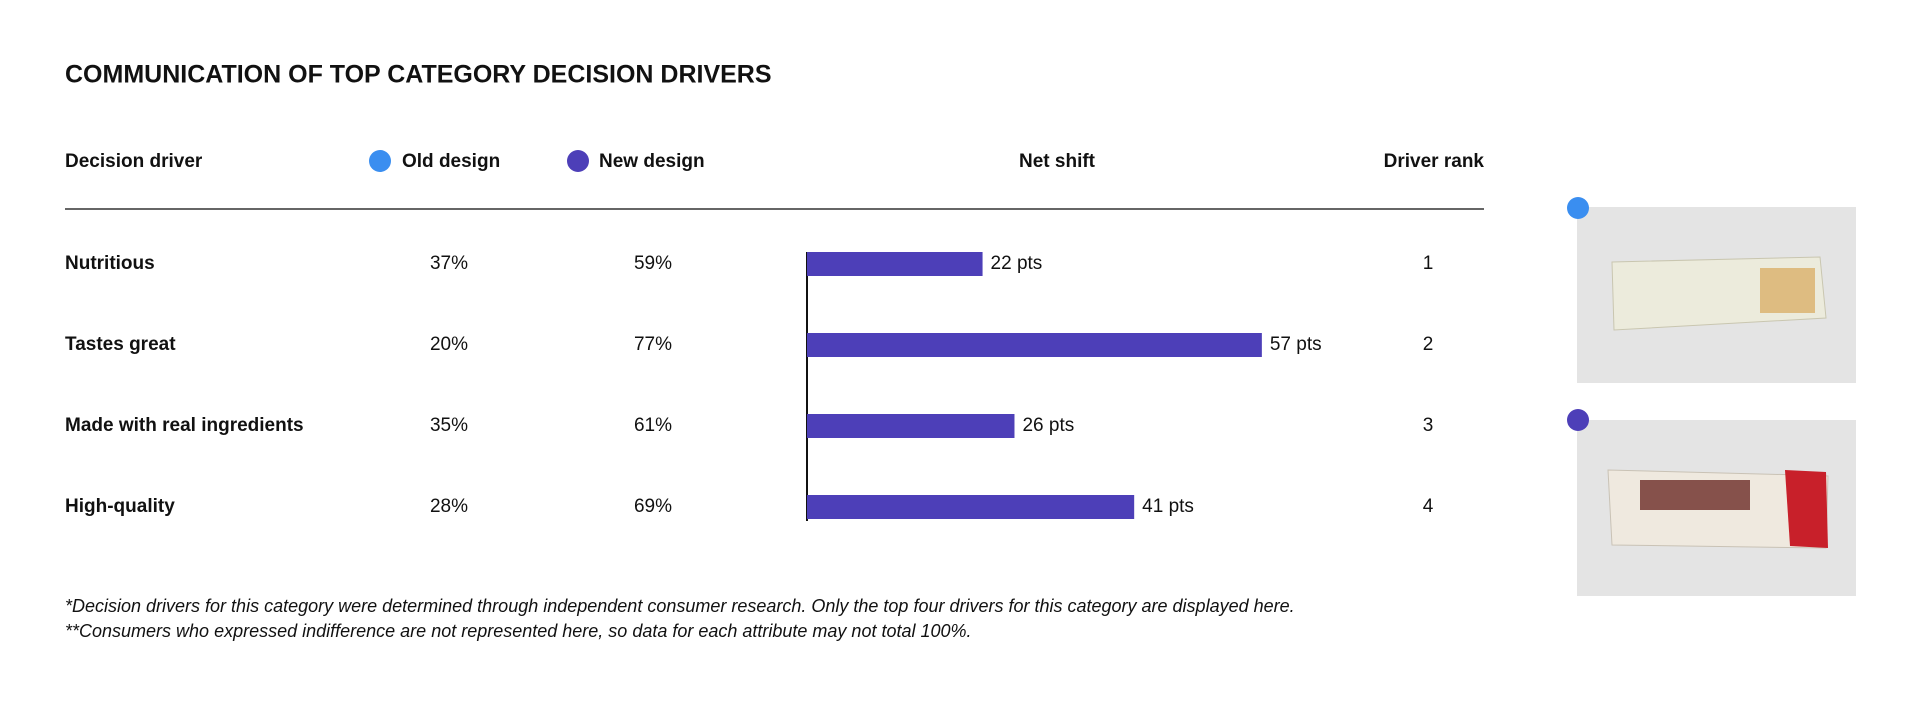 The height and width of the screenshot is (705, 1920). I want to click on value-label: 22 pts, so click(1017, 263).